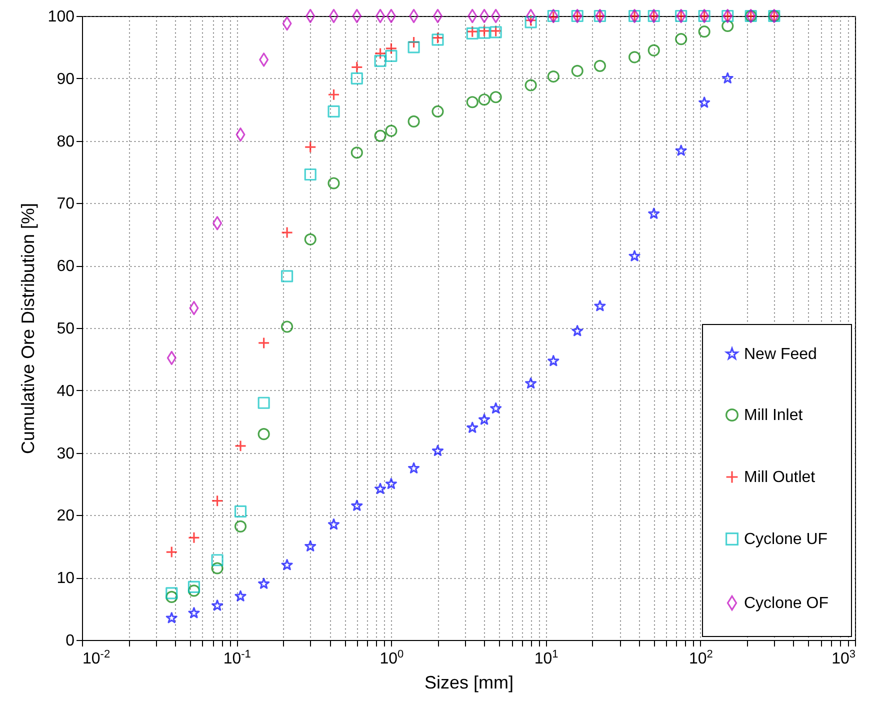 Image resolution: width=874 pixels, height=702 pixels. I want to click on y-tick-label: 40, so click(65, 391).